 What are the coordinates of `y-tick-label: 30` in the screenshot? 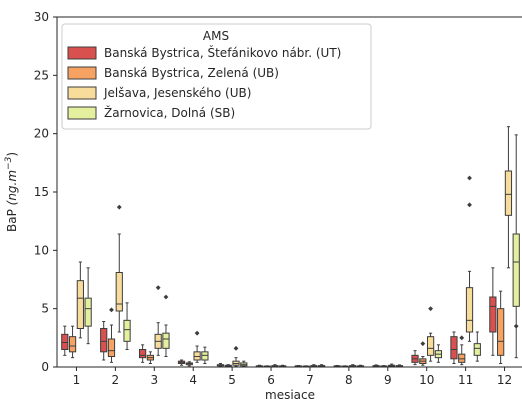 It's located at (41, 17).